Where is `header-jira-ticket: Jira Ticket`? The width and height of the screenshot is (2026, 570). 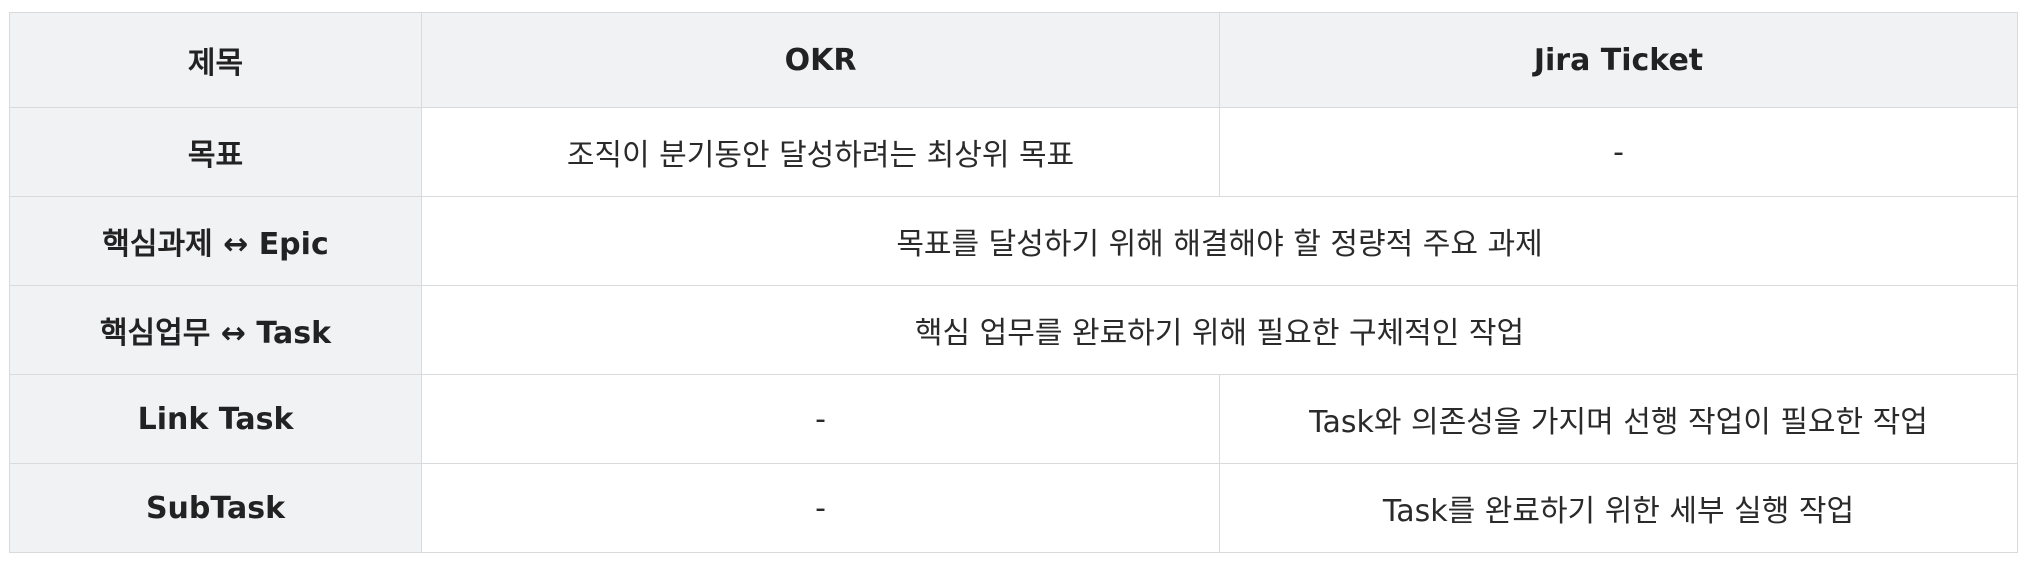
header-jira-ticket: Jira Ticket is located at coordinates (1618, 60).